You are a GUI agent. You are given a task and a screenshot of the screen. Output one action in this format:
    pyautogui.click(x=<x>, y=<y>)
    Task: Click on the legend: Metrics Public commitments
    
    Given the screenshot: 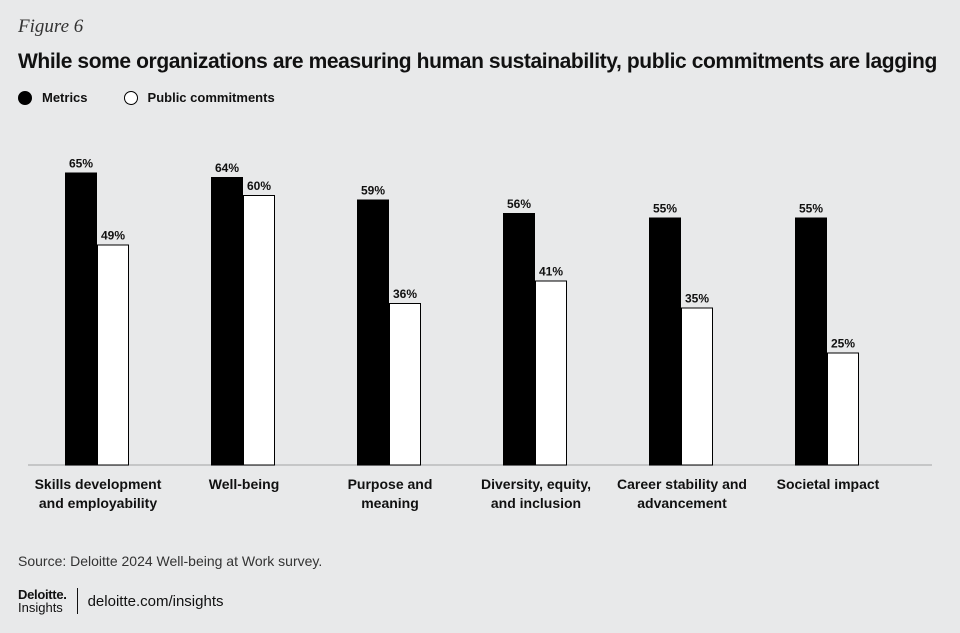 What is the action you would take?
    pyautogui.click(x=164, y=97)
    